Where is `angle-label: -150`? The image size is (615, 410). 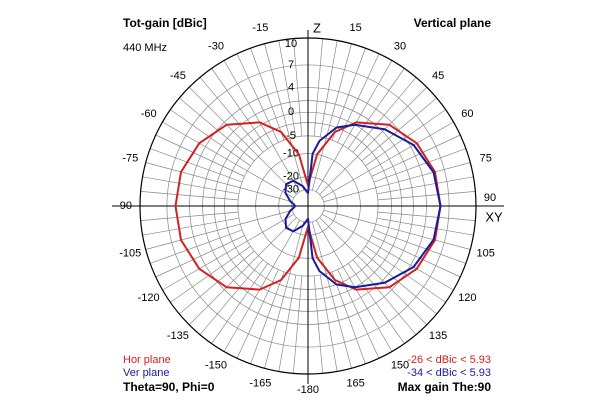
angle-label: -150 is located at coordinates (216, 365).